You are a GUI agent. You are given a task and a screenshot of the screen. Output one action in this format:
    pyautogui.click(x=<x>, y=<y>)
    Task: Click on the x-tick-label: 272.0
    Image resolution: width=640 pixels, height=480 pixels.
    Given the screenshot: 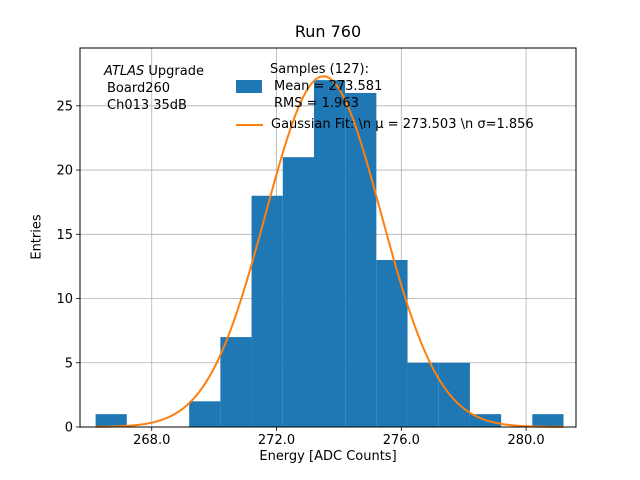 What is the action you would take?
    pyautogui.click(x=276, y=440)
    